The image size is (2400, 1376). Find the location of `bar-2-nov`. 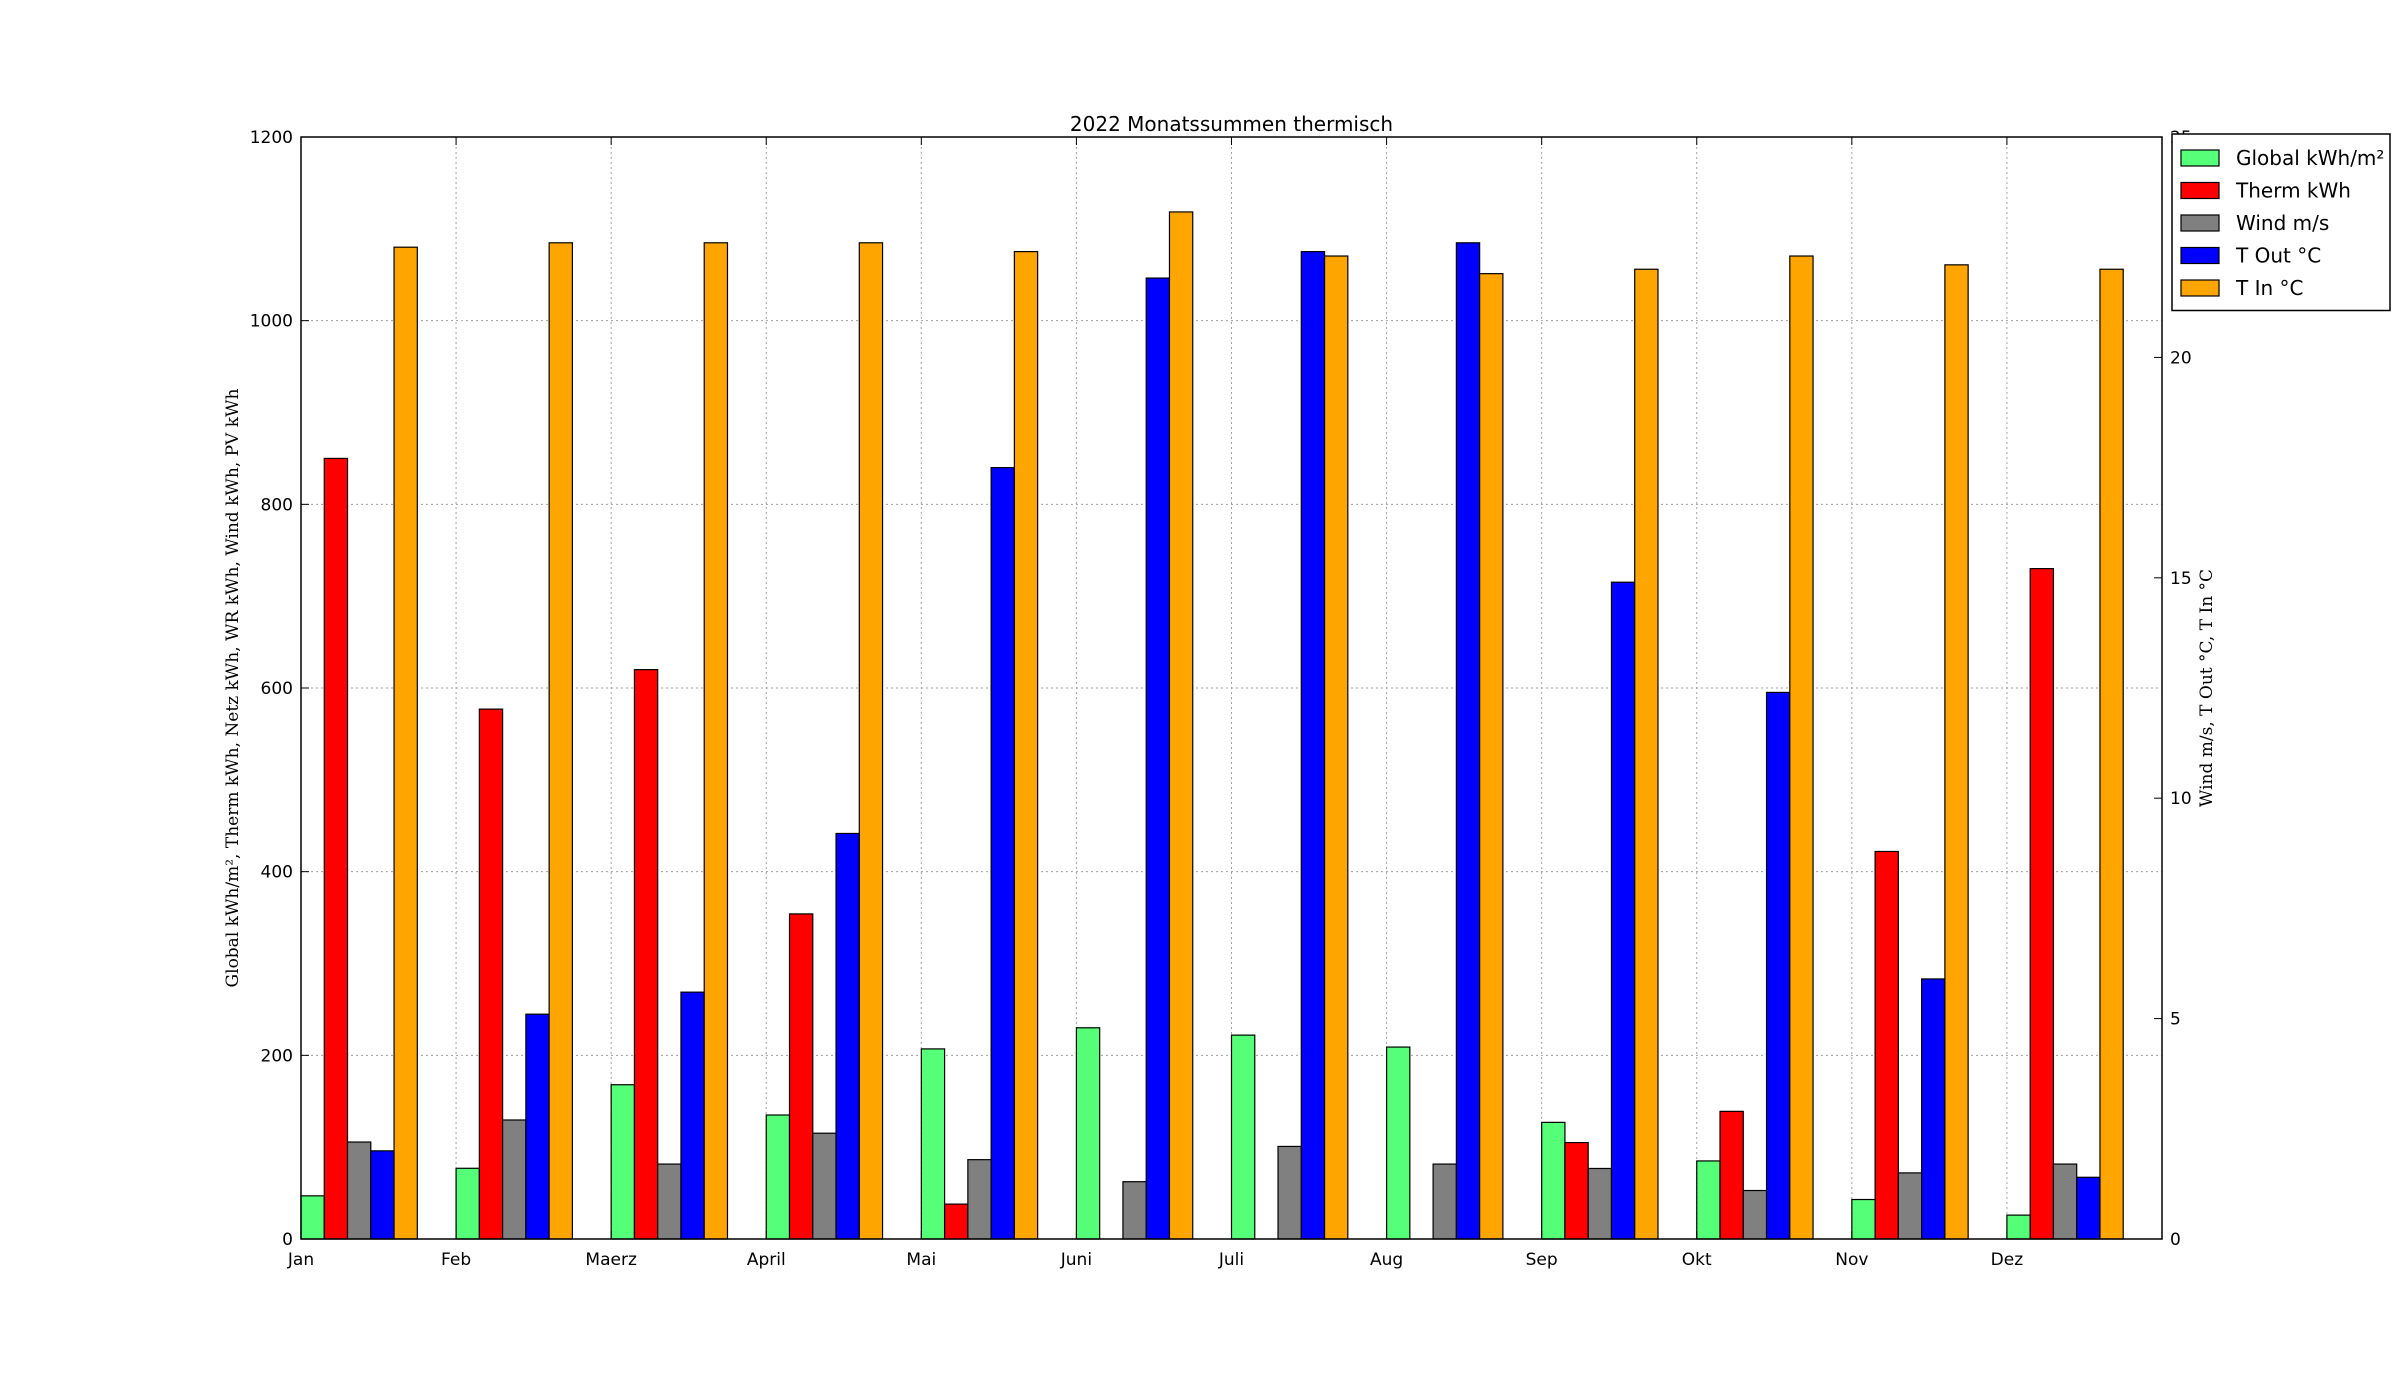

bar-2-nov is located at coordinates (1910, 1206).